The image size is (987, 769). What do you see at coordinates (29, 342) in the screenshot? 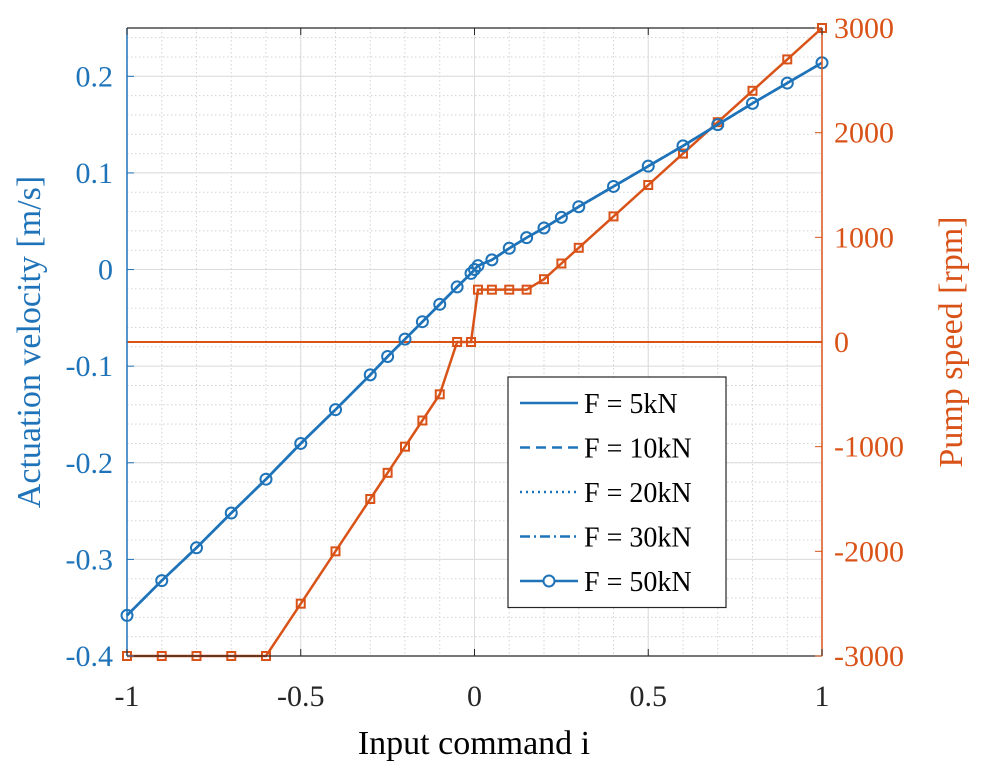
I see `y-axis-label-left: Actuation velocity [m/s]` at bounding box center [29, 342].